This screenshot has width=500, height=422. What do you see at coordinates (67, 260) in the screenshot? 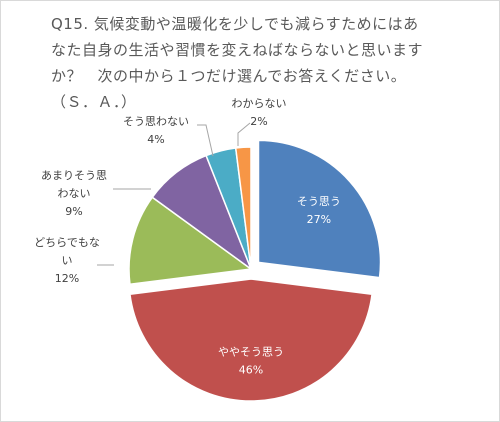
I see `slice-label: い` at bounding box center [67, 260].